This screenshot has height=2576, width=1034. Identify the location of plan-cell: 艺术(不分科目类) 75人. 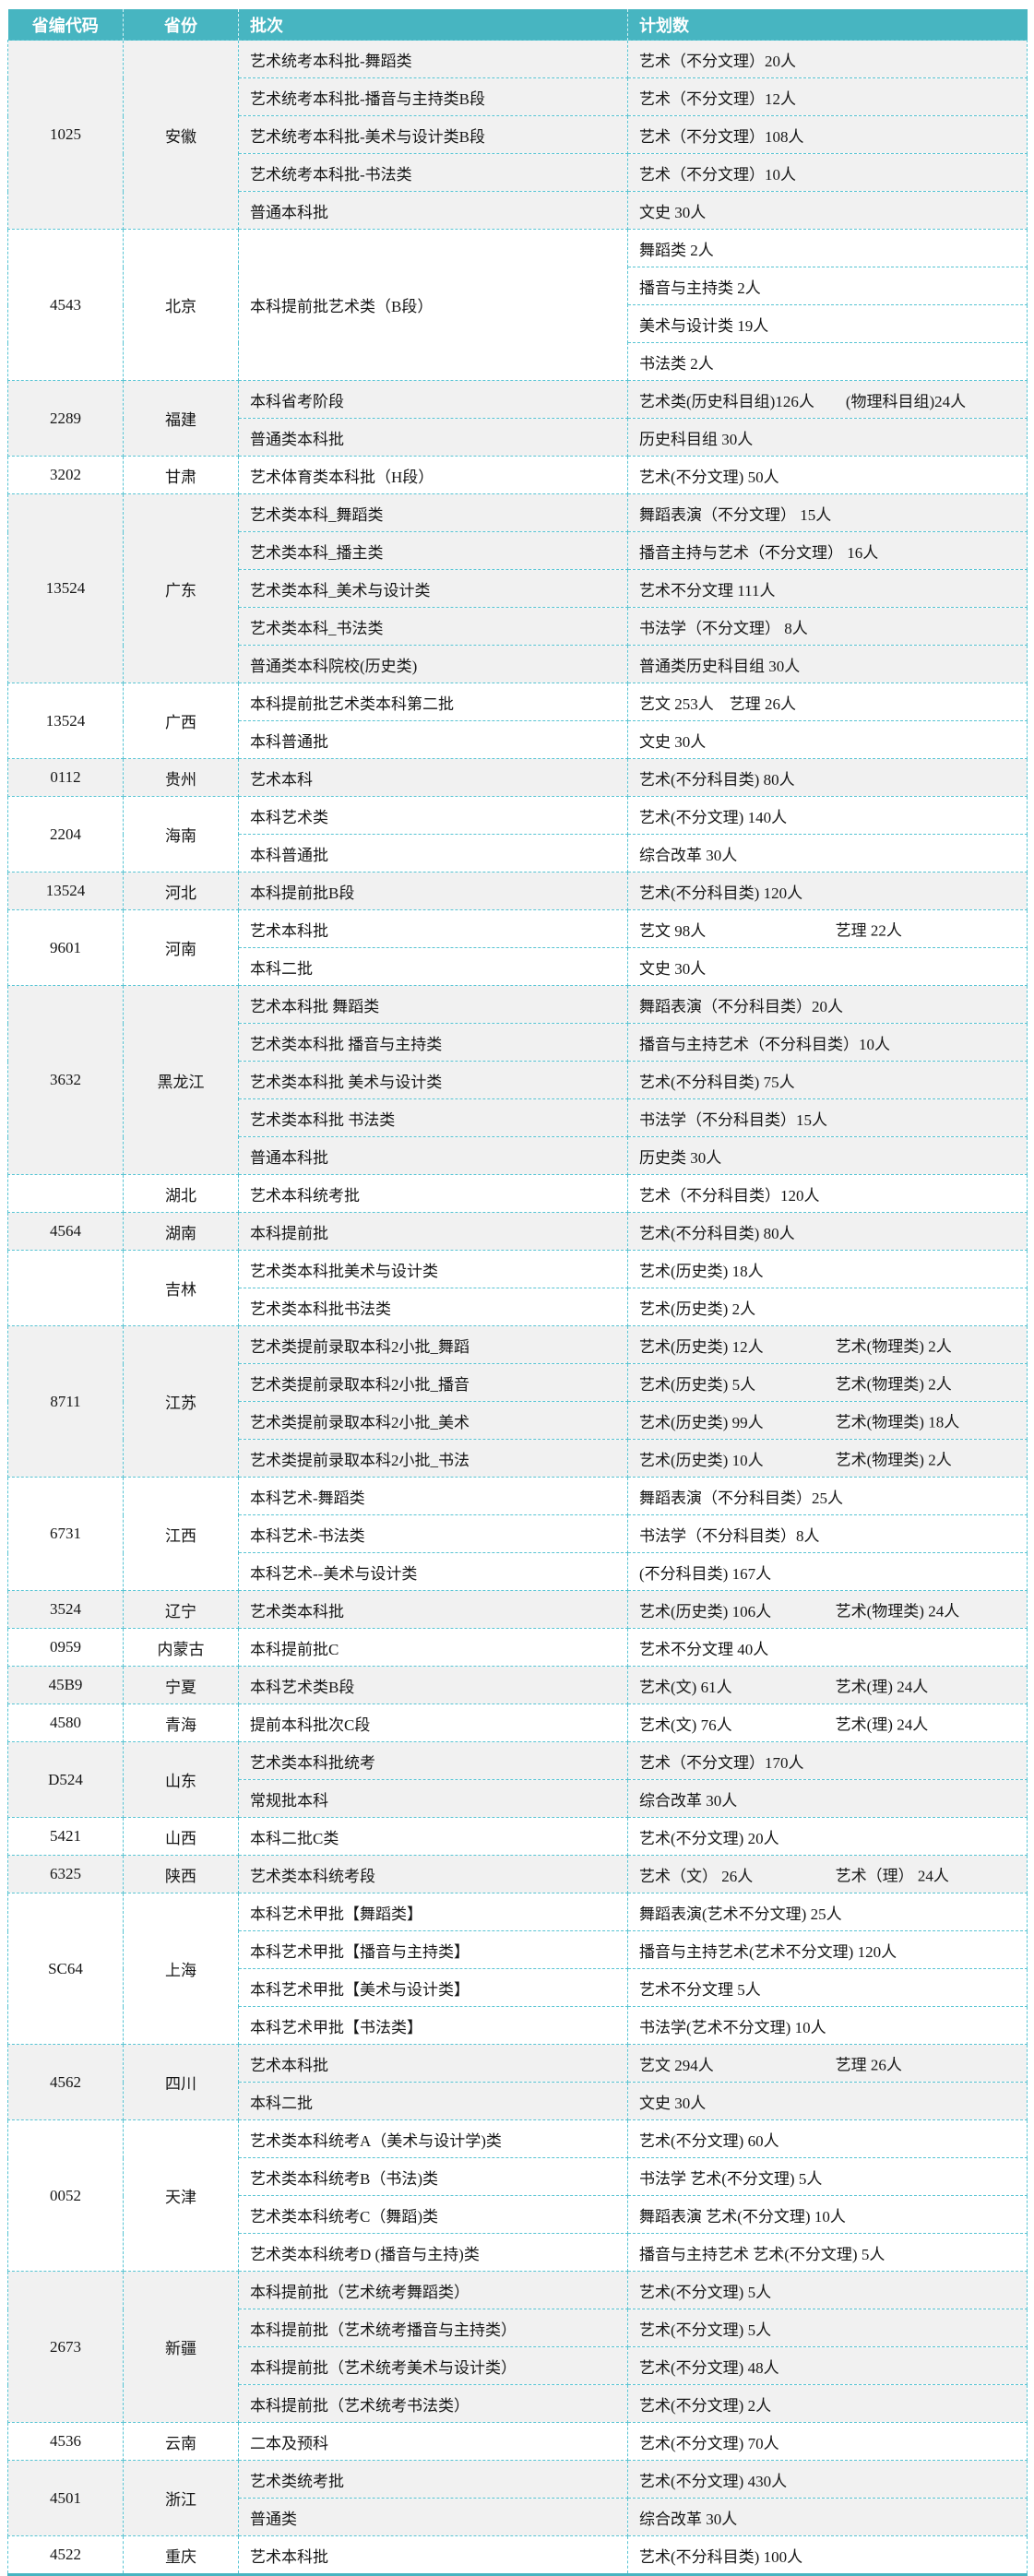
(827, 1080).